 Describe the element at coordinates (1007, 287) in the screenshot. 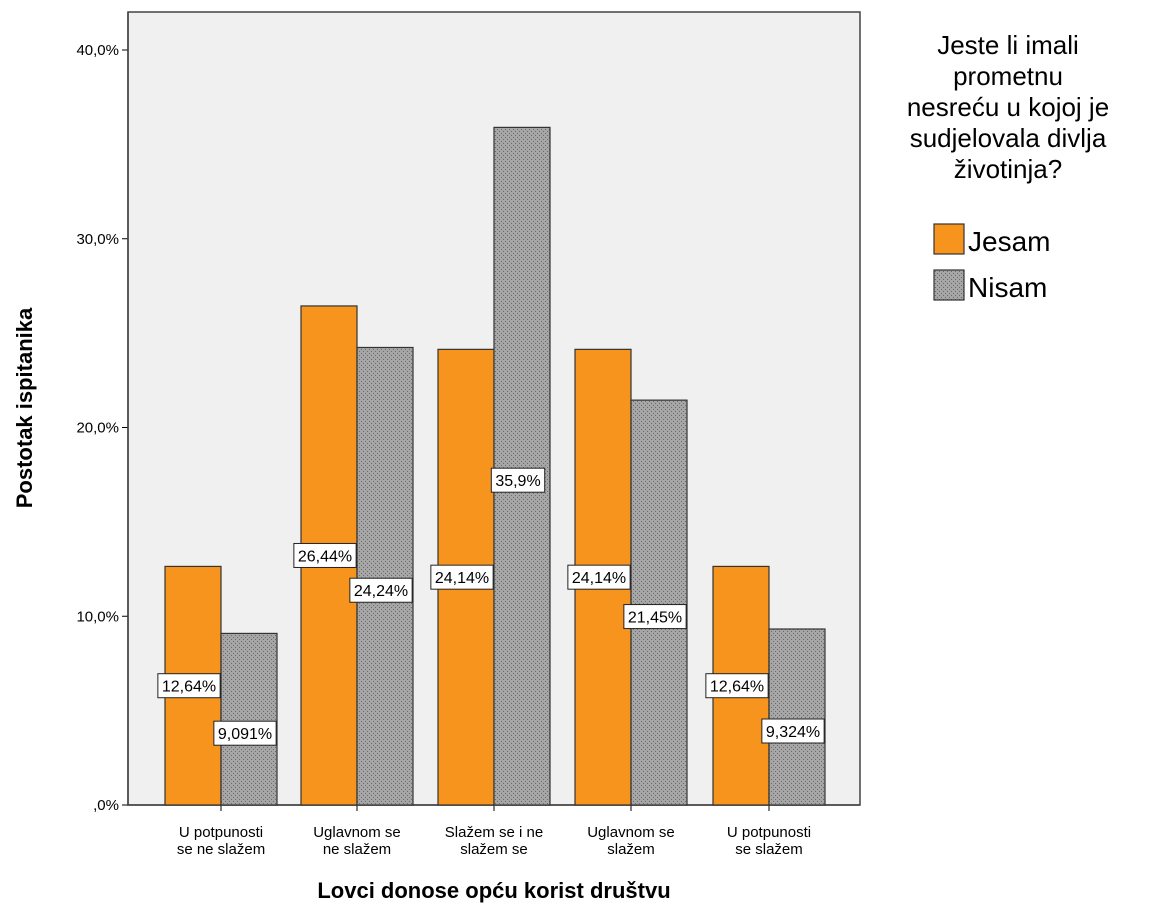

I see `legend-label-nisam: Nisam` at that location.